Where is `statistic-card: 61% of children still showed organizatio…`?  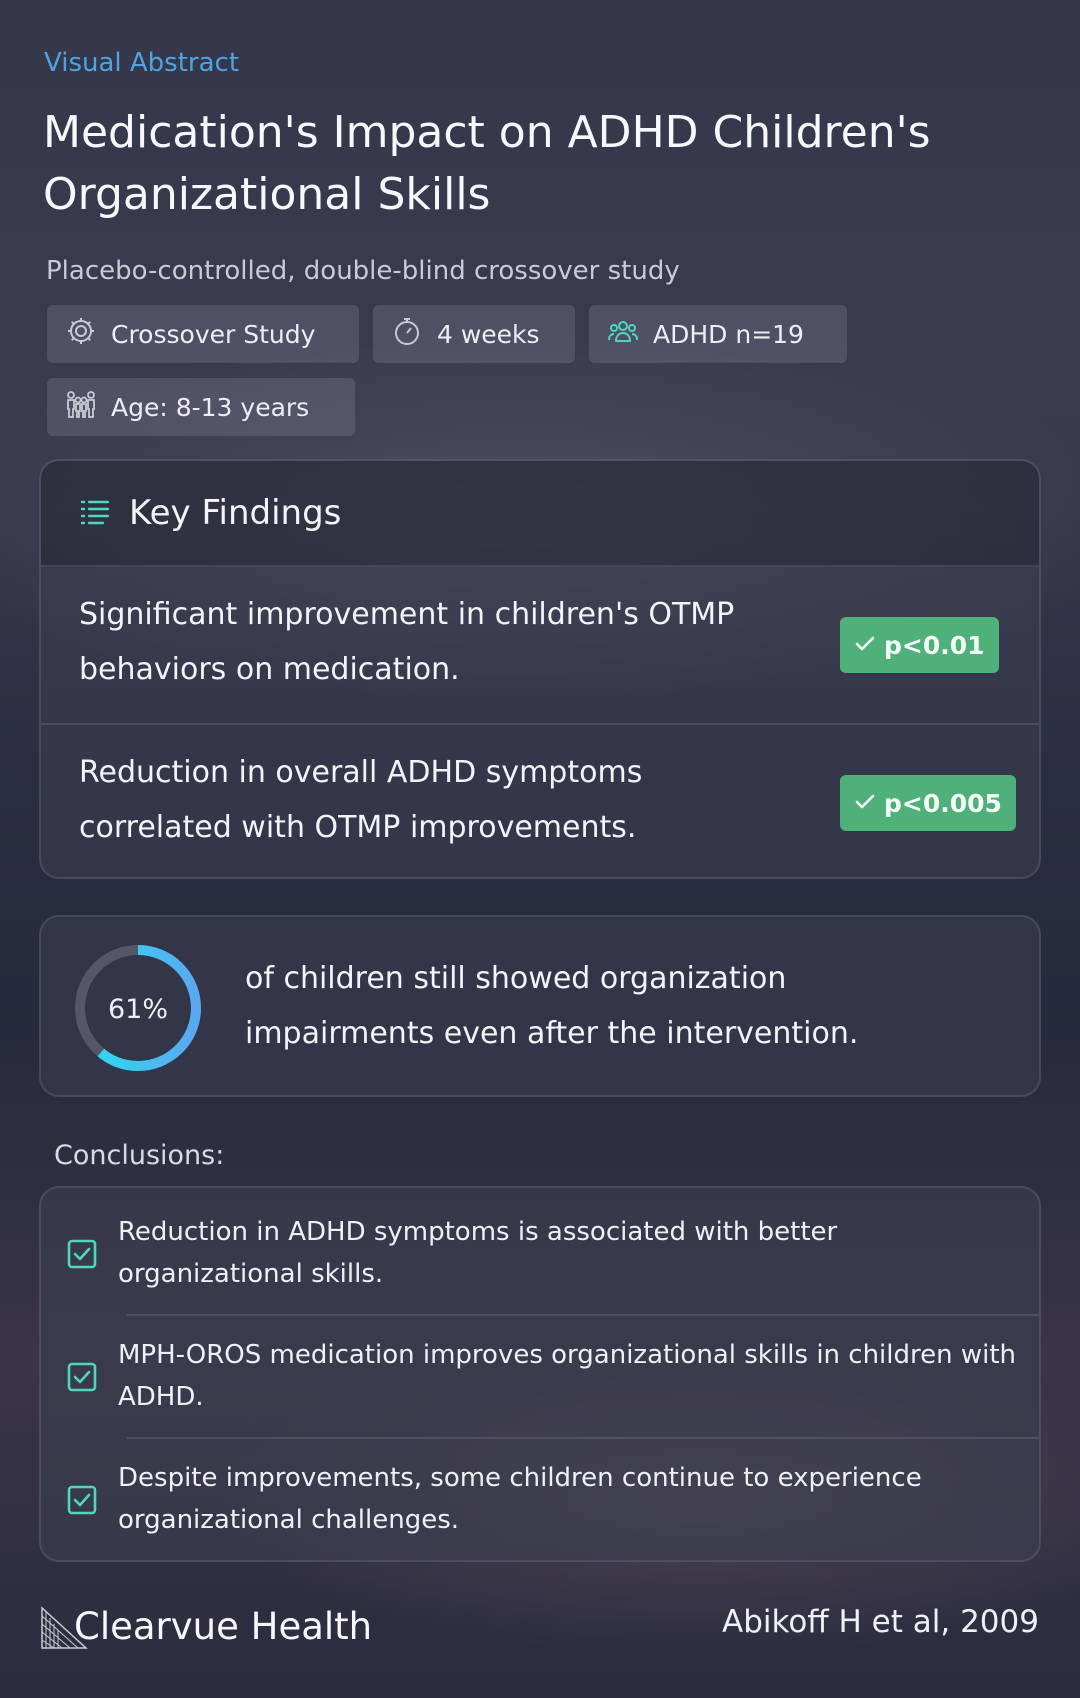 statistic-card: 61% of children still showed organizatio… is located at coordinates (540, 1006).